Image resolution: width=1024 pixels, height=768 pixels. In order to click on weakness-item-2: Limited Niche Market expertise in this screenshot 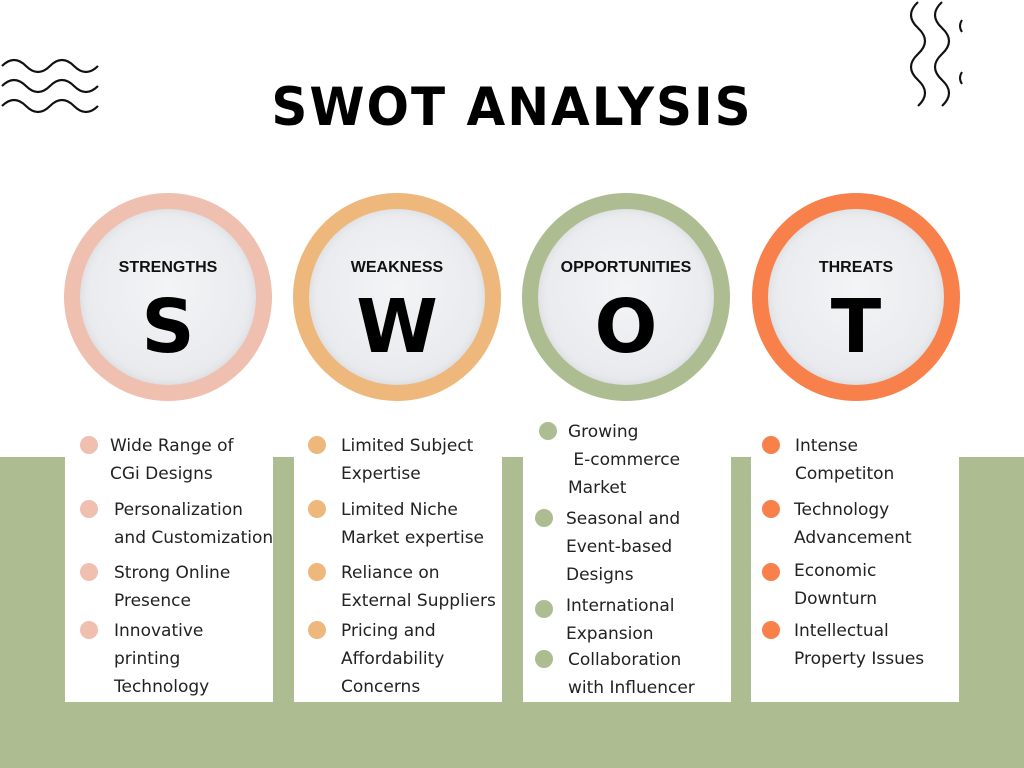, I will do `click(413, 524)`.